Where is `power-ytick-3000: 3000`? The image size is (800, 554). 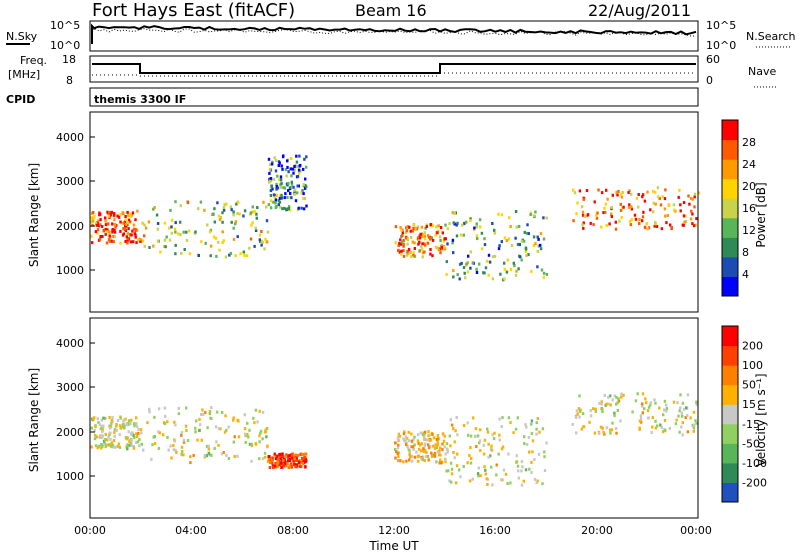
power-ytick-3000: 3000 is located at coordinates (70, 181).